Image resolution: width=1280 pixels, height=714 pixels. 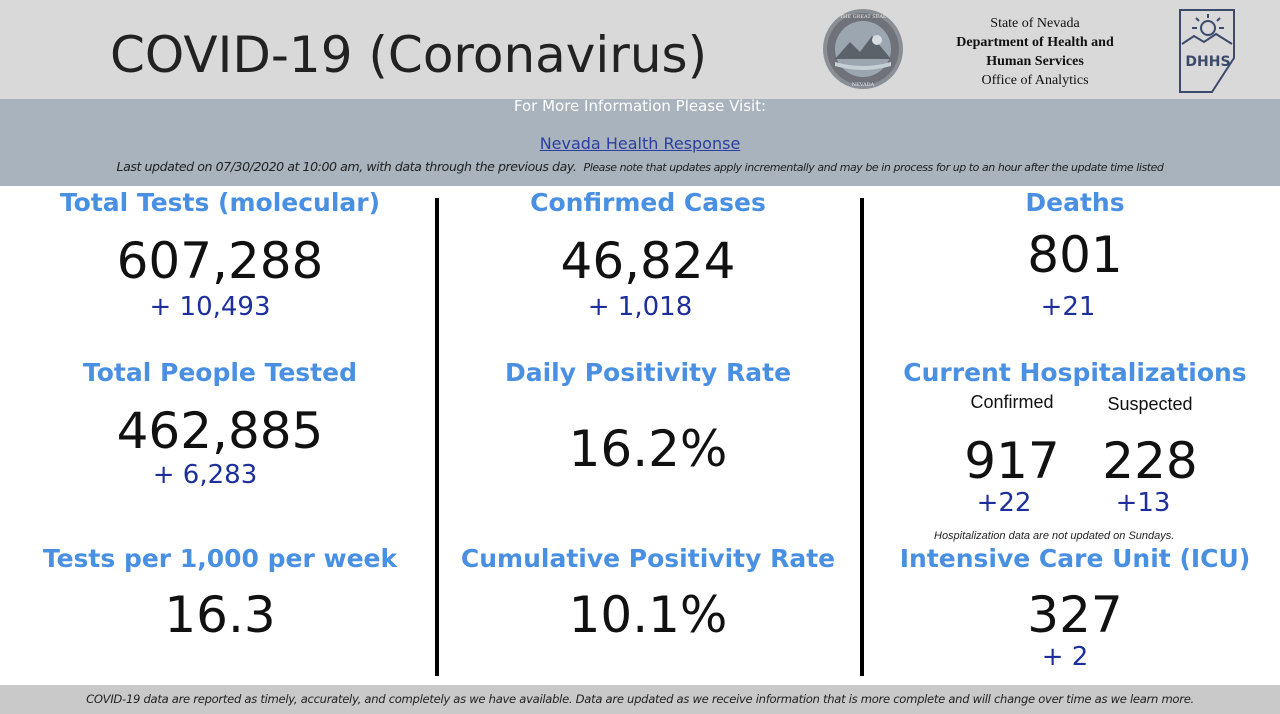 What do you see at coordinates (1075, 615) in the screenshot?
I see `icu-value: 327` at bounding box center [1075, 615].